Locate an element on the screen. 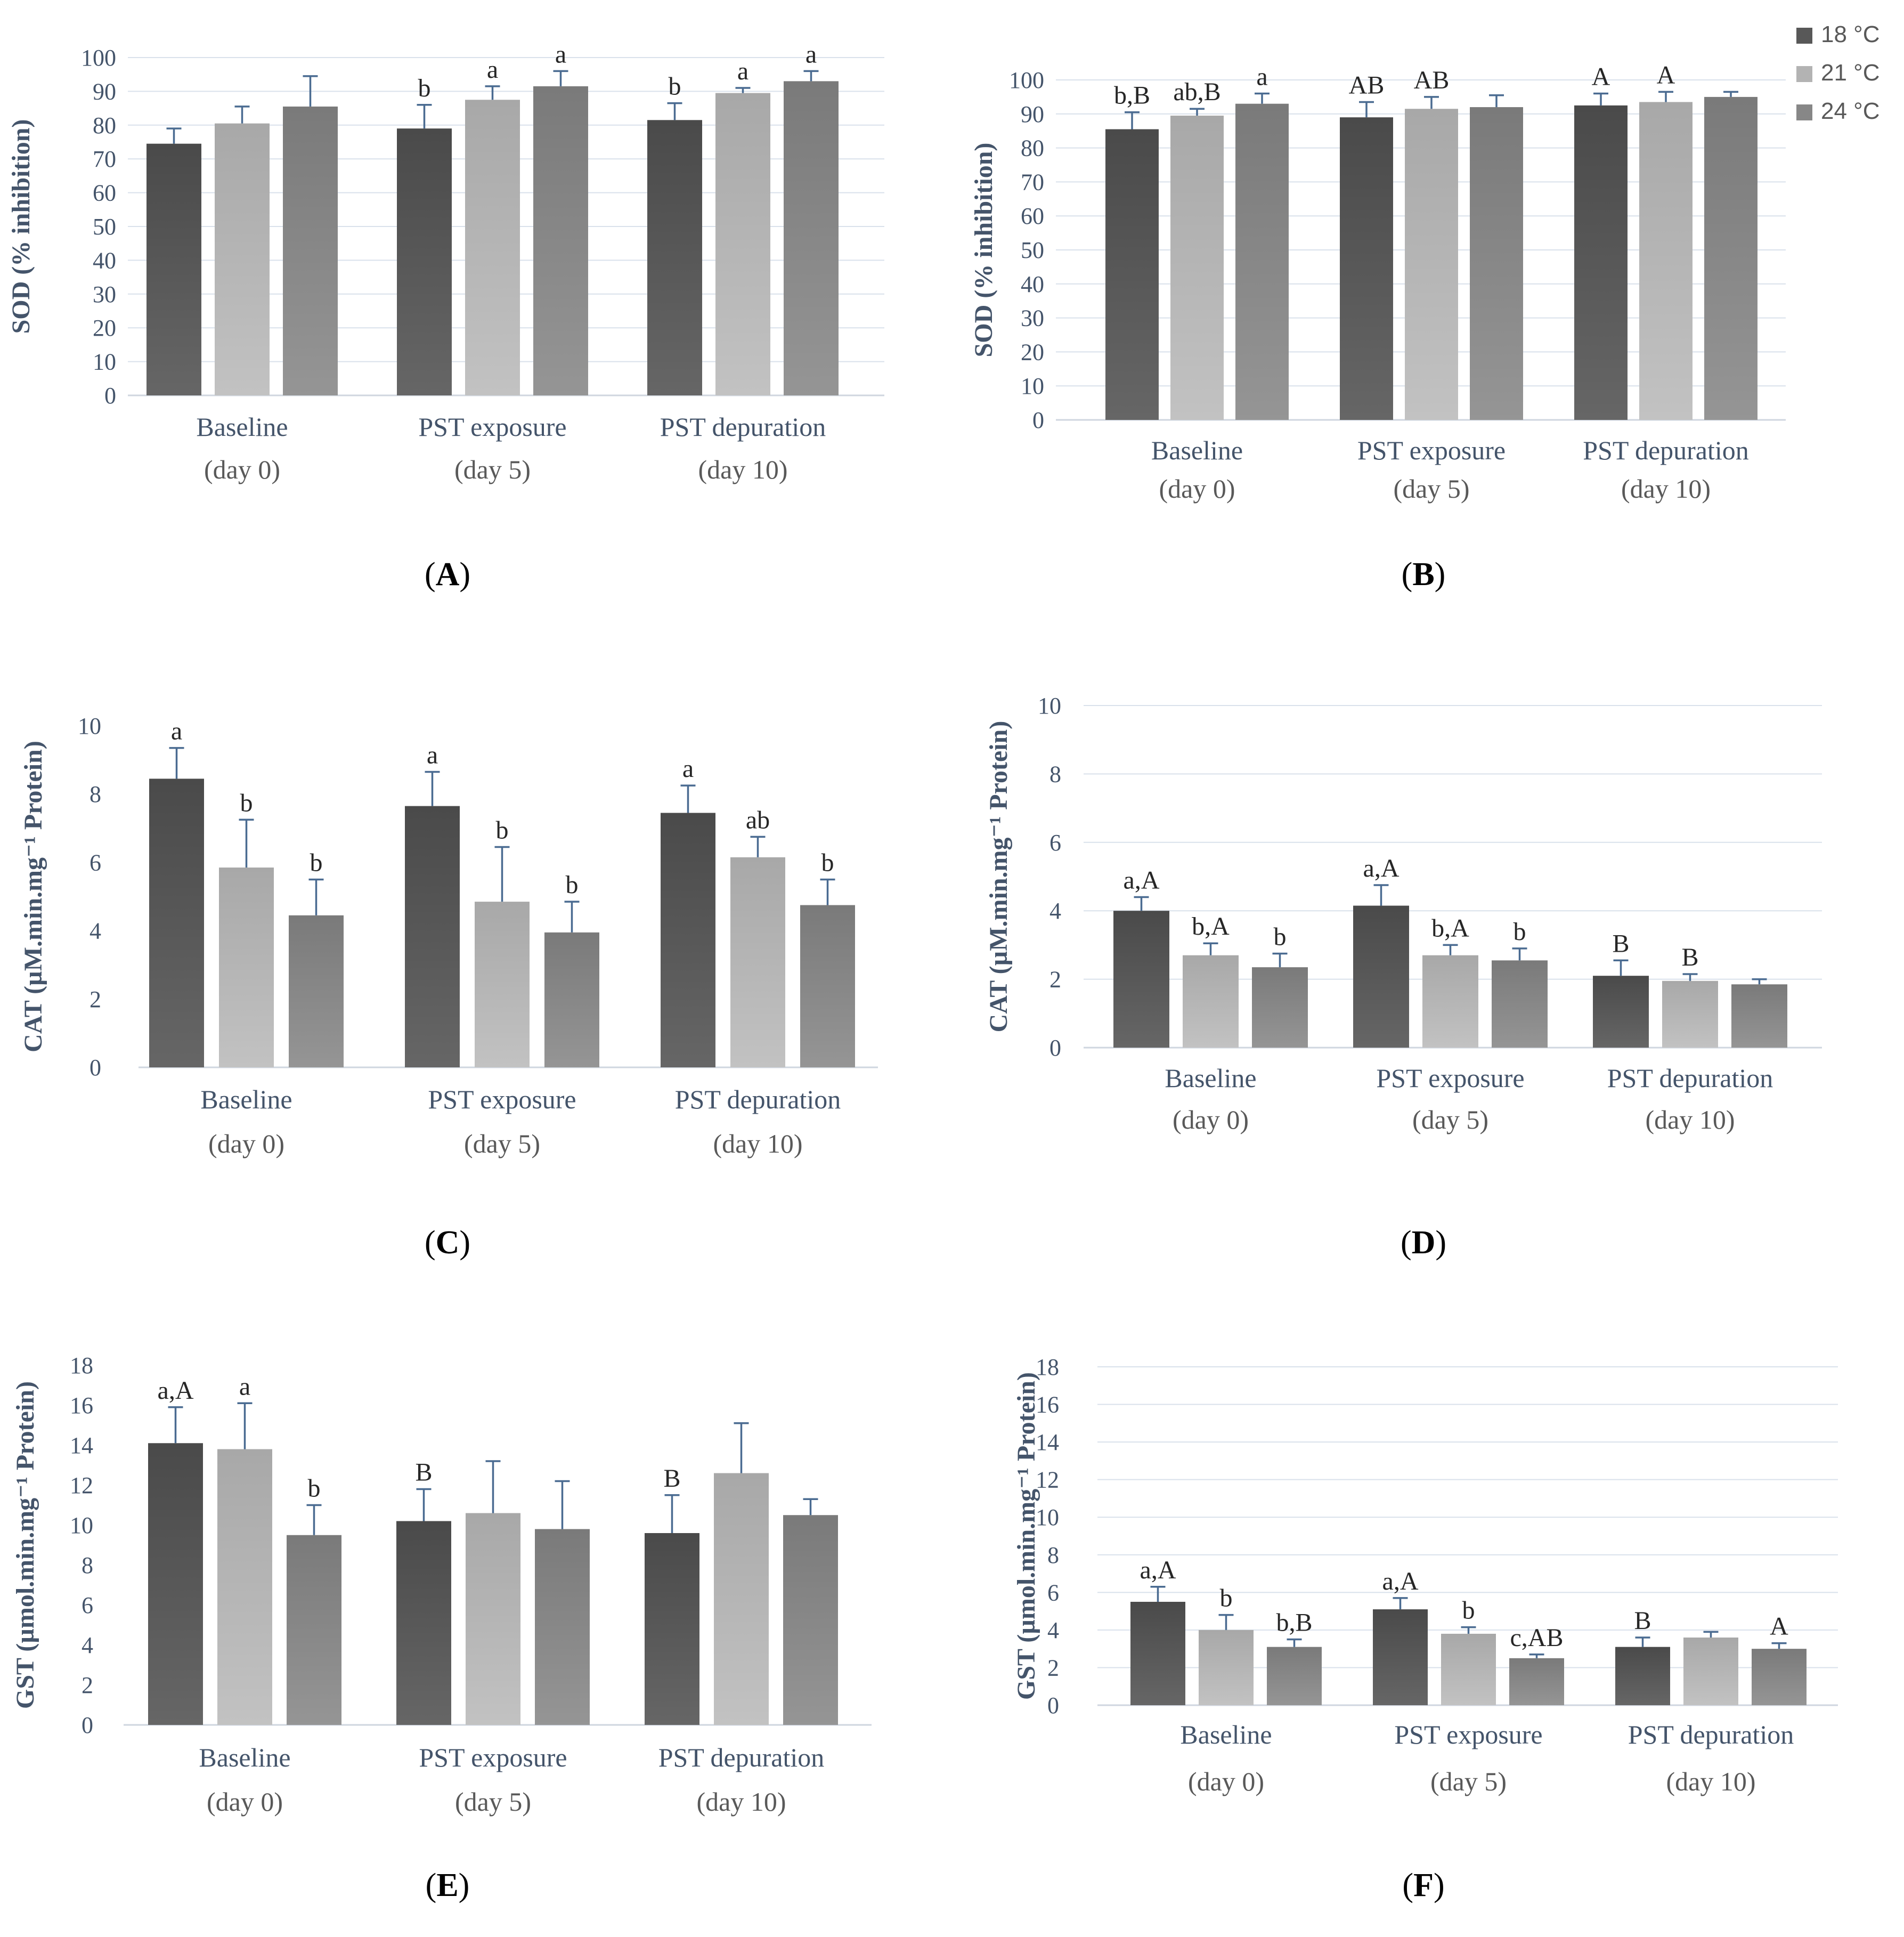 This screenshot has height=1937, width=1904. y-axis-label: GST (µmol.min.mg⁻¹ Protein) is located at coordinates (1026, 1536).